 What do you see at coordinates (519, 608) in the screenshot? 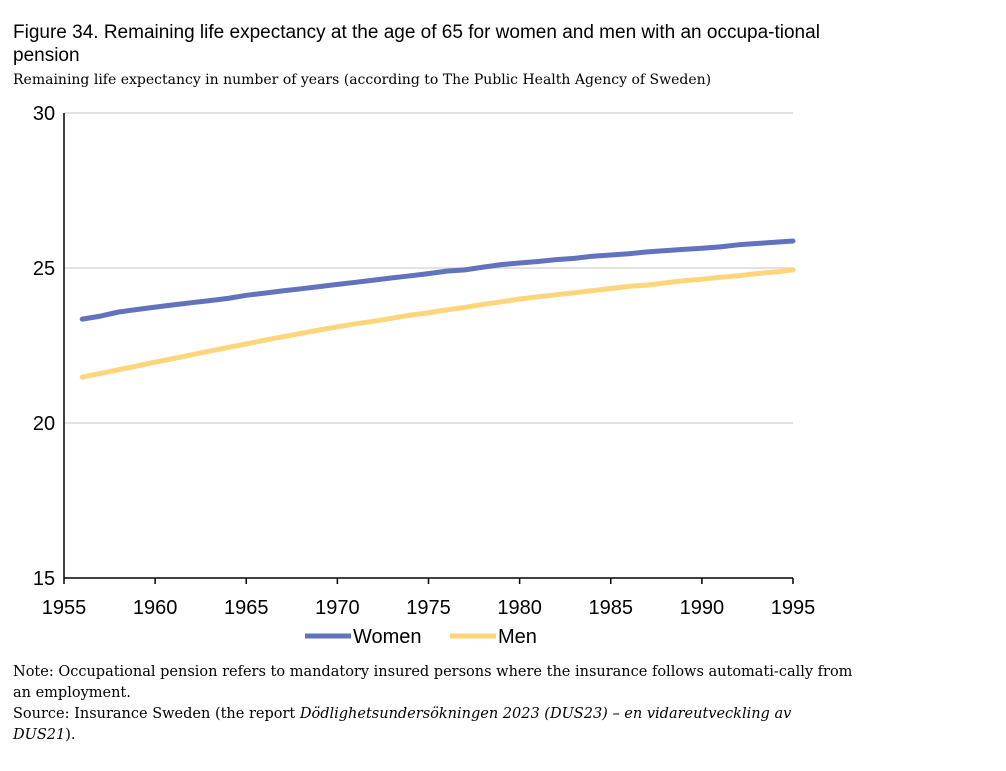
I see `x-tick-label: 1980` at bounding box center [519, 608].